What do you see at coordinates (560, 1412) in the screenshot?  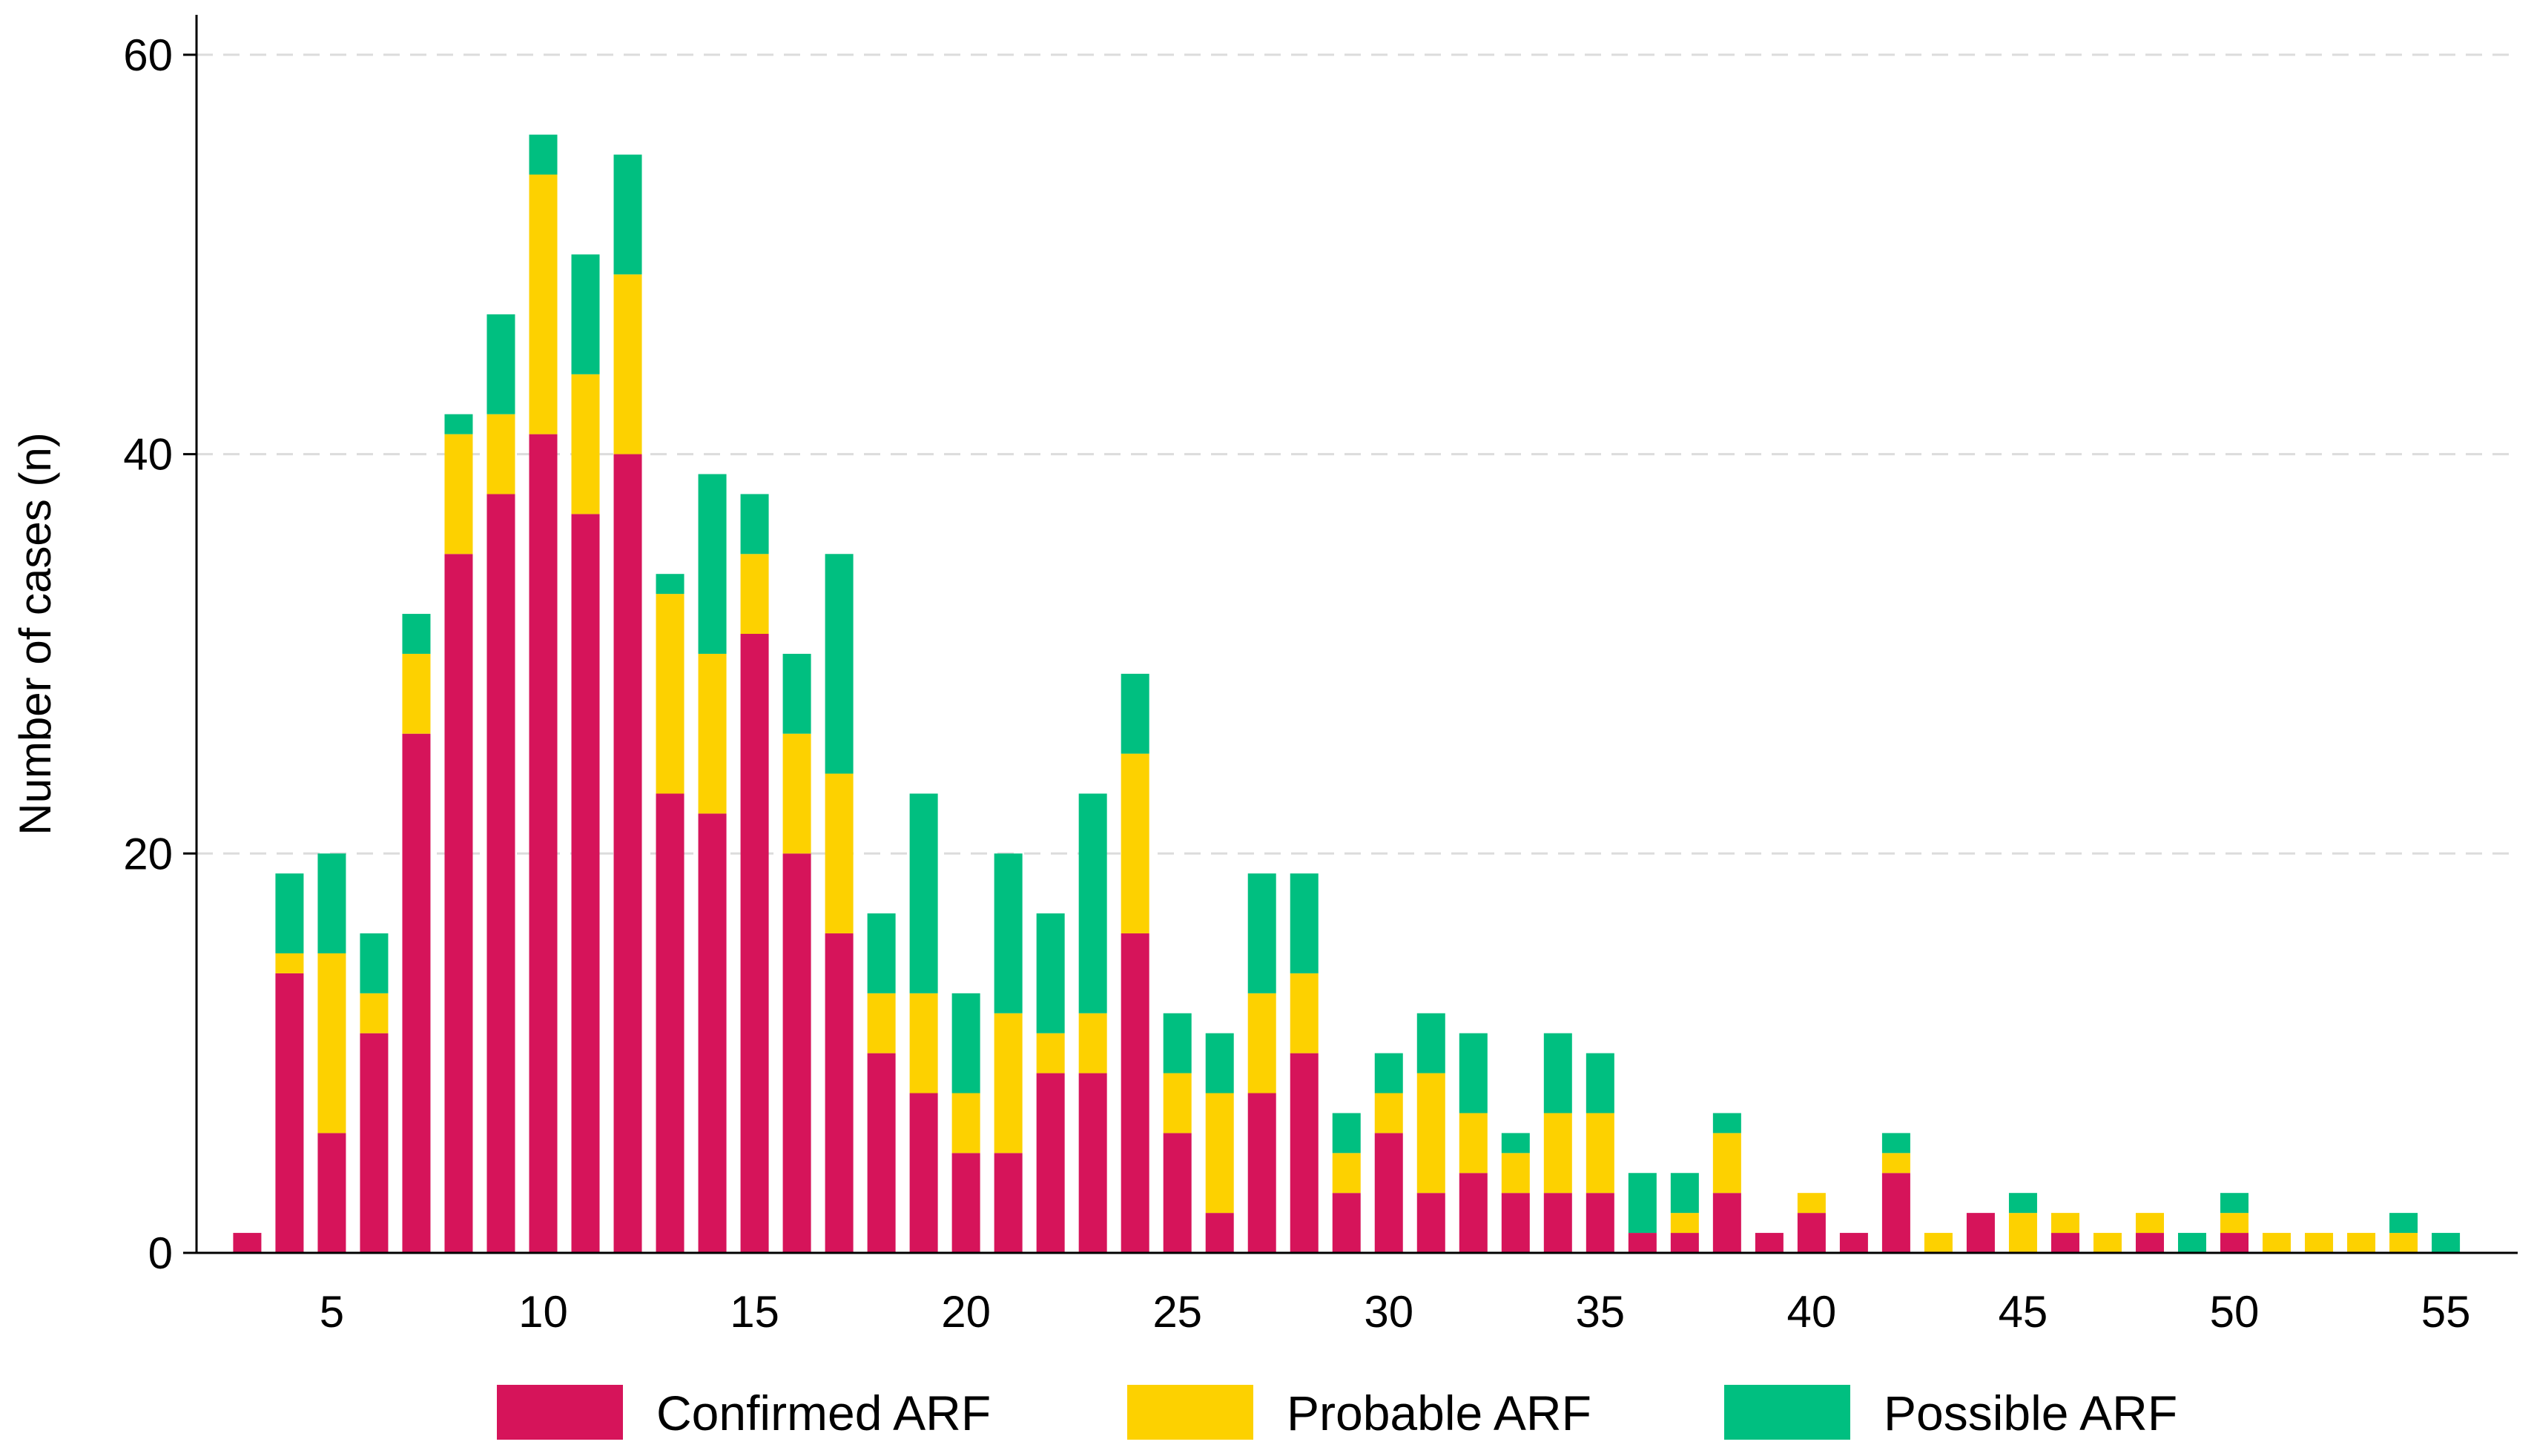 I see `legend-swatch-confirmed-arf` at bounding box center [560, 1412].